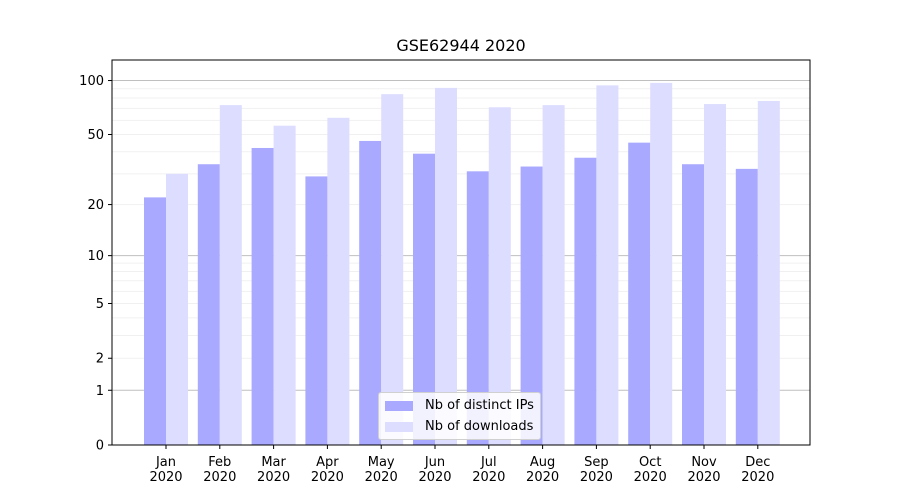  What do you see at coordinates (596, 470) in the screenshot?
I see `x-tick-label: Sep 2020` at bounding box center [596, 470].